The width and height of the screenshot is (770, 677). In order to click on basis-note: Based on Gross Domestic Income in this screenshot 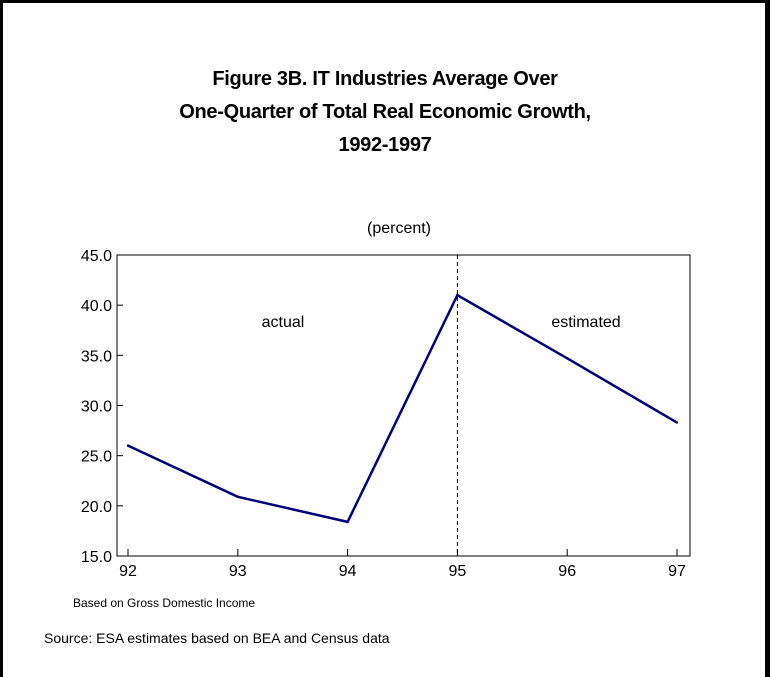, I will do `click(164, 603)`.